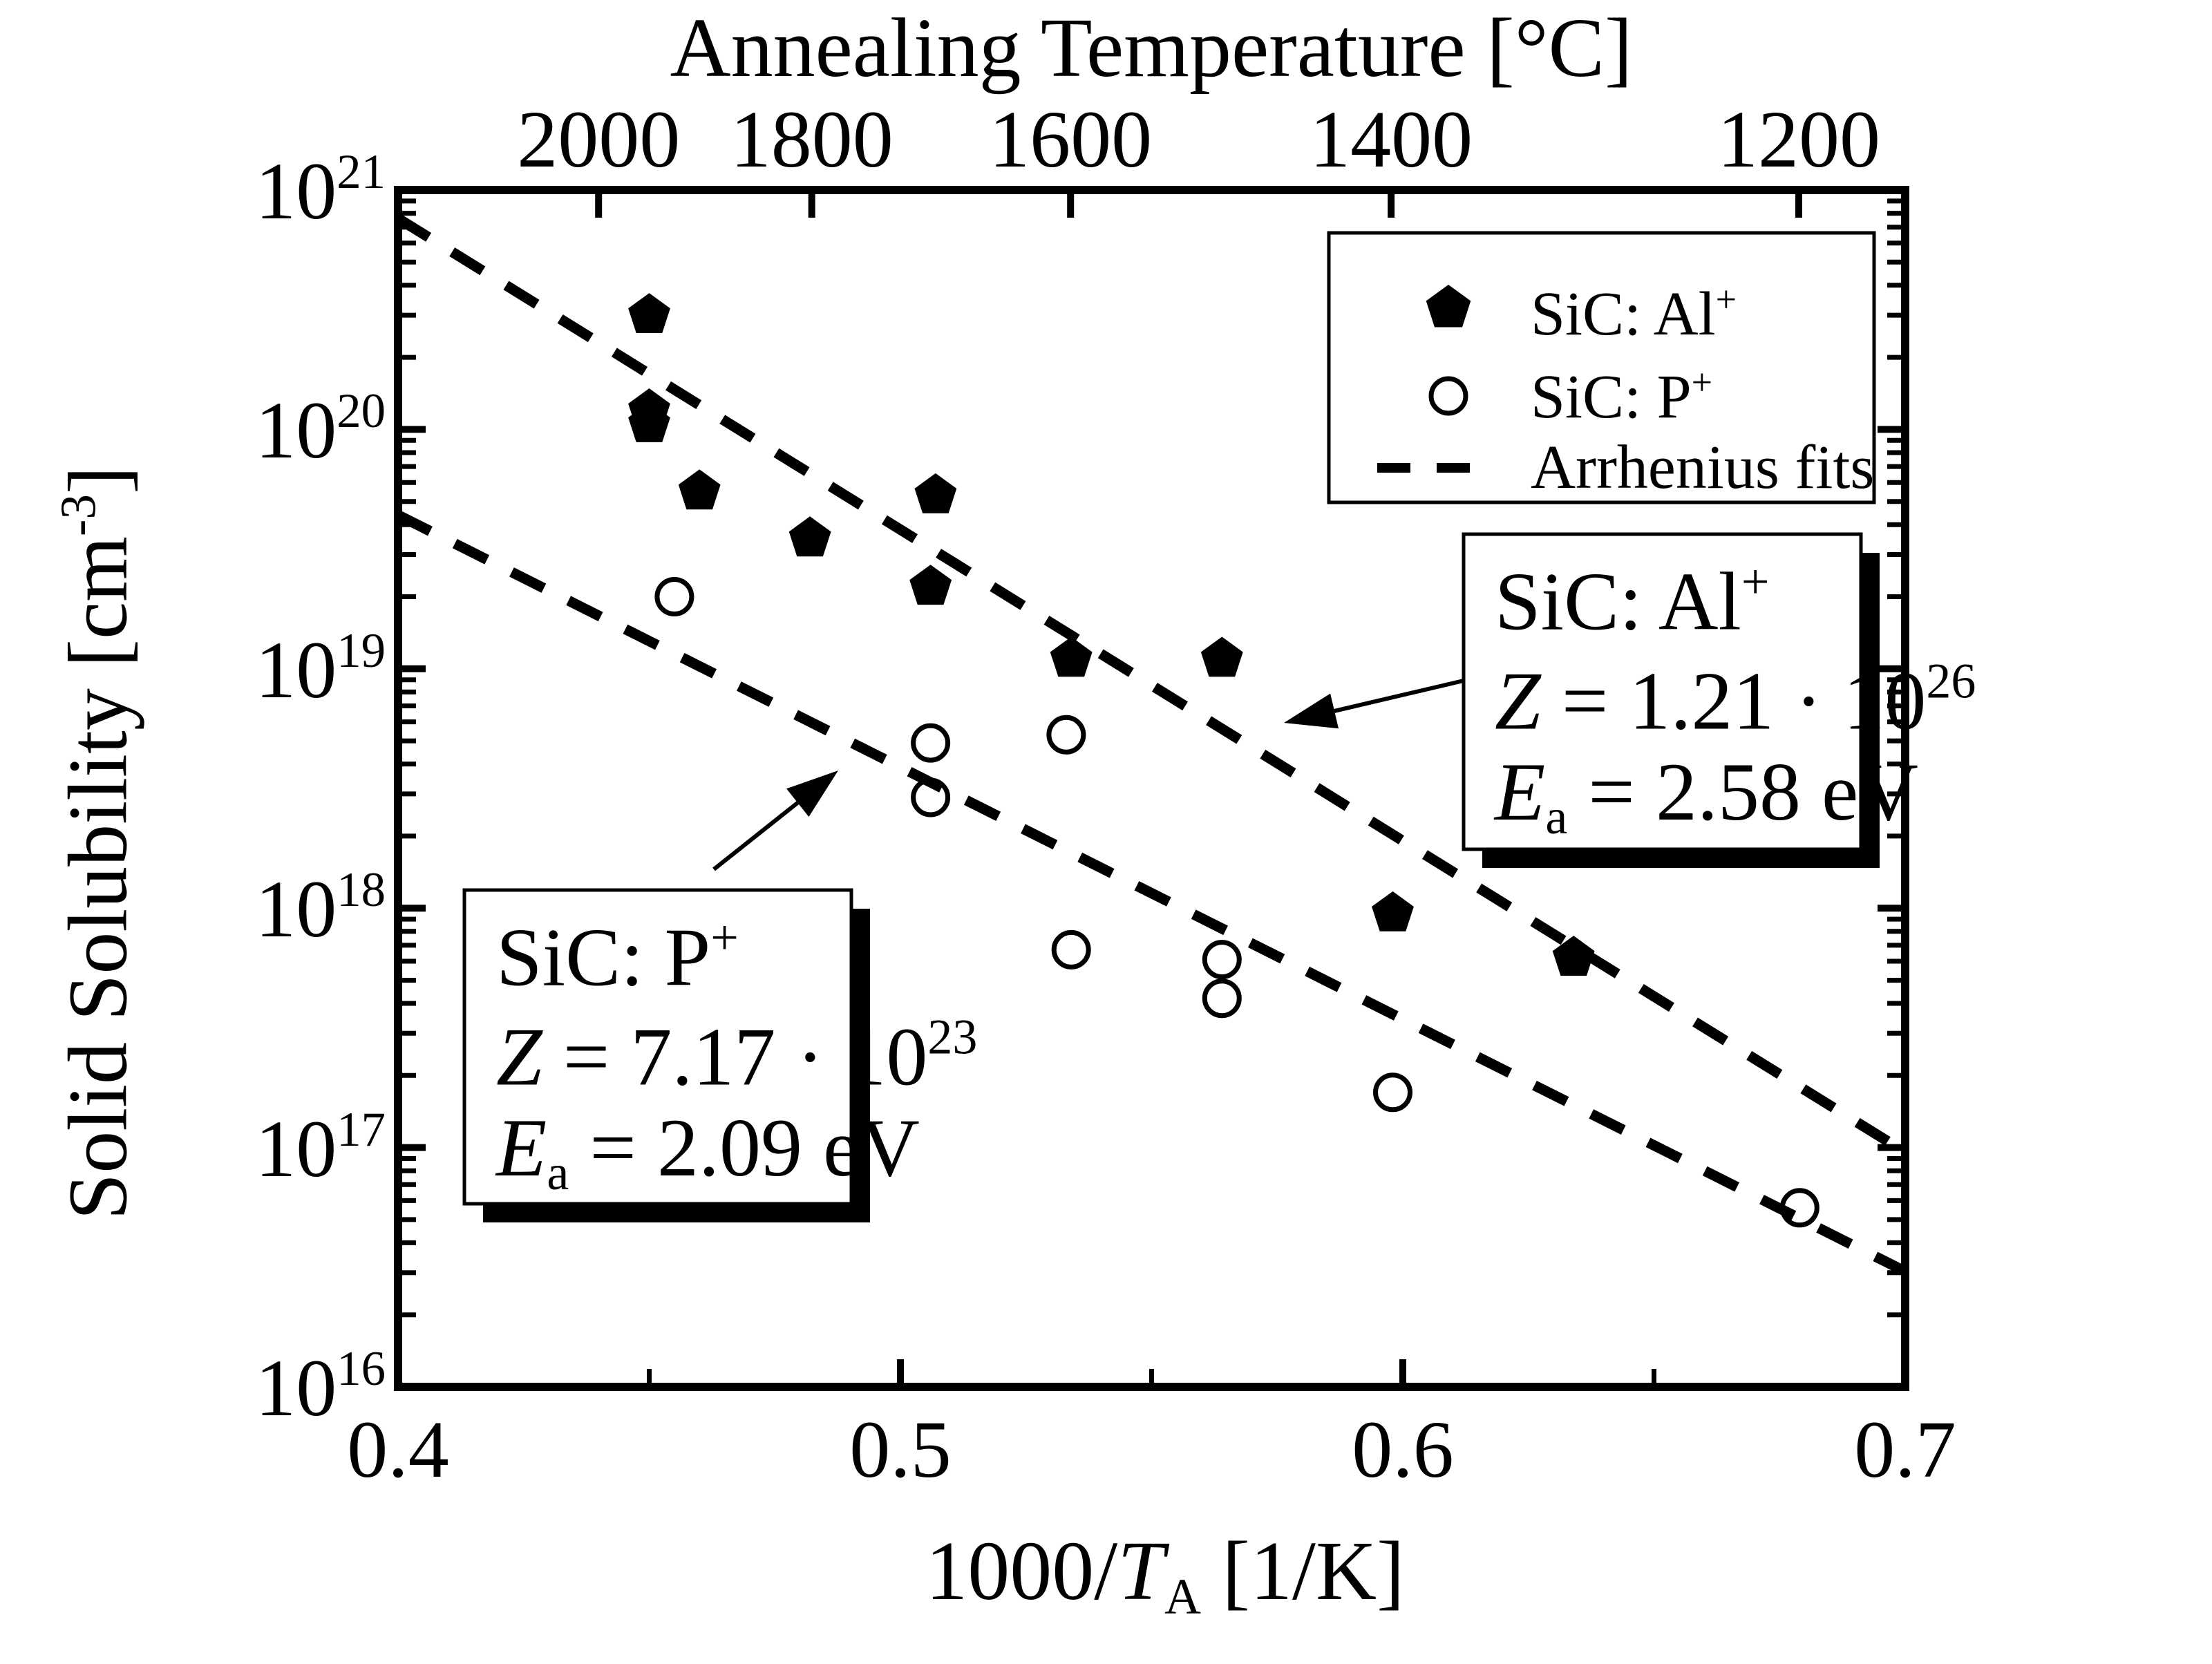 This screenshot has height=1664, width=2212. Describe the element at coordinates (361, 1369) in the screenshot. I see `text-segment: 16` at that location.